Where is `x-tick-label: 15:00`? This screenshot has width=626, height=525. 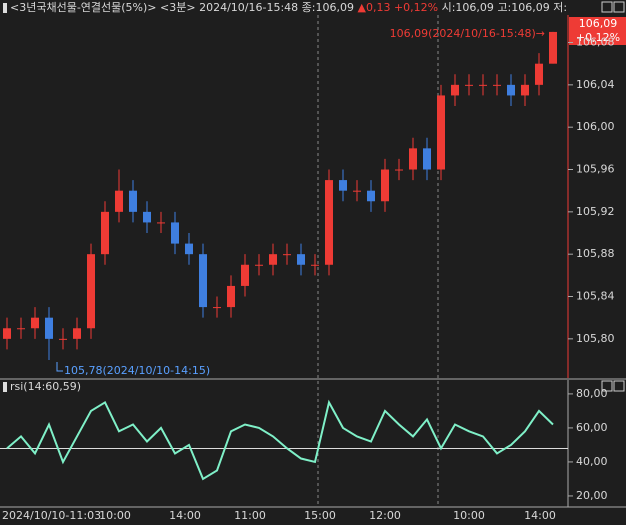 x-tick-label: 15:00 is located at coordinates (320, 515).